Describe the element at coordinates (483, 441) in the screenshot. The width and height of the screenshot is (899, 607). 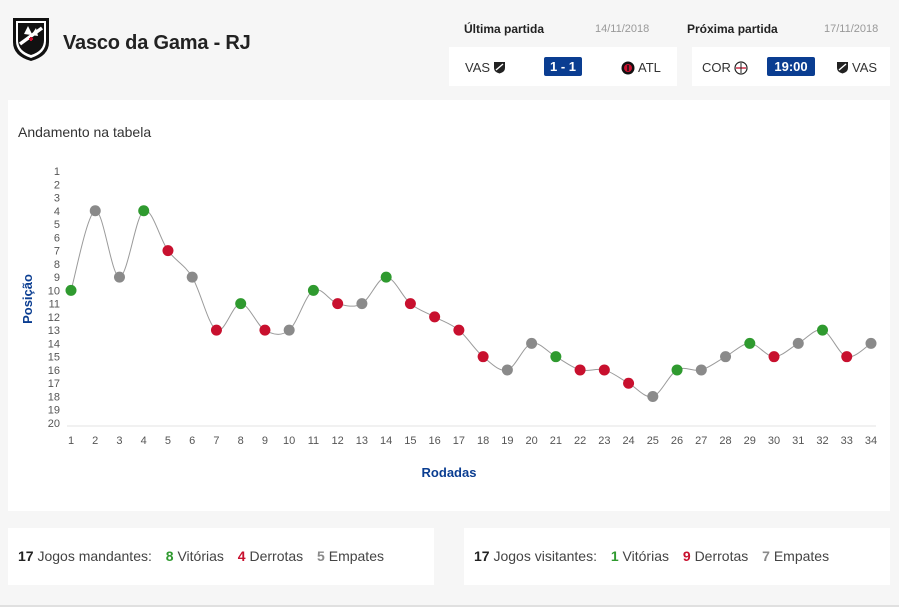
I see `x-tick-label: 18` at that location.